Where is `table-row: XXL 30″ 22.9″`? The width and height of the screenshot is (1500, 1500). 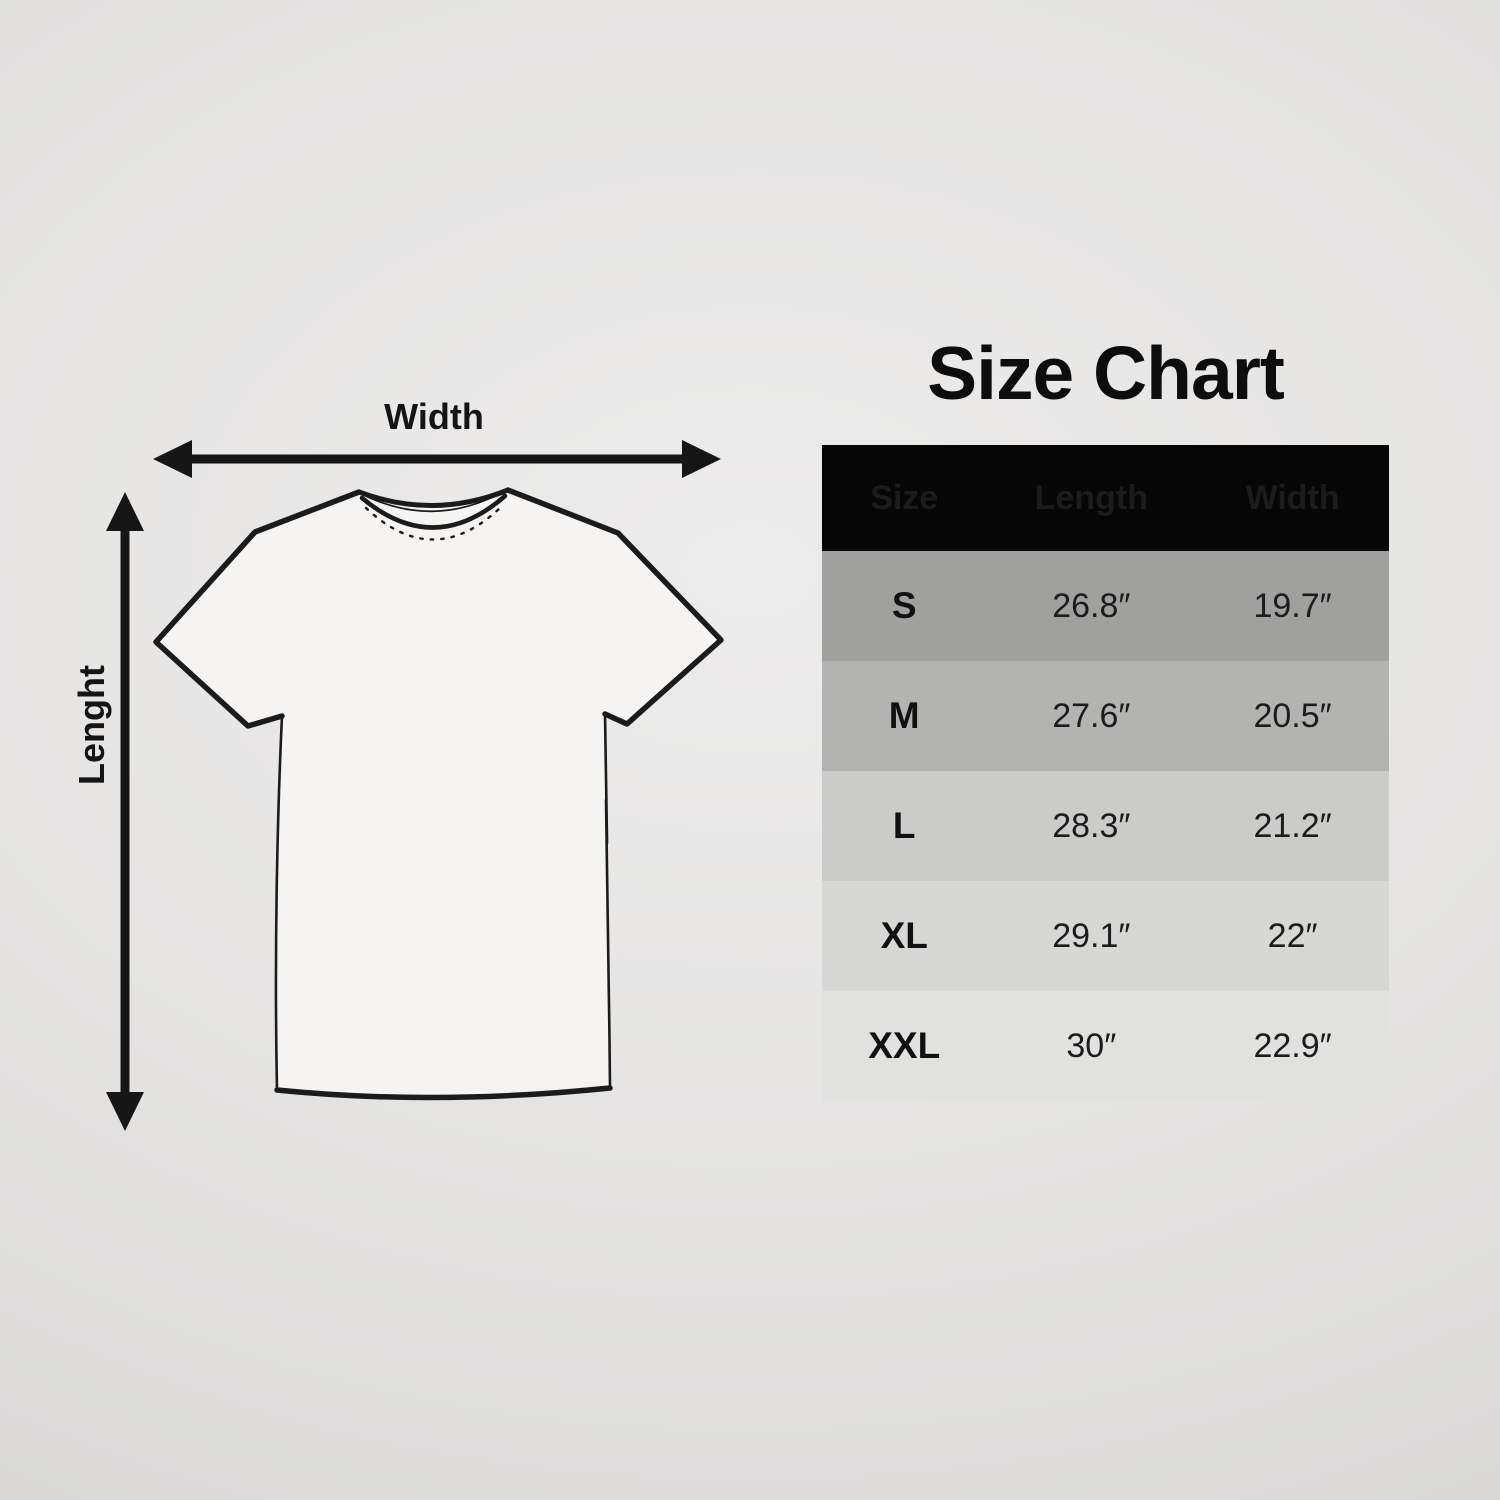 table-row: XXL 30″ 22.9″ is located at coordinates (1105, 1046).